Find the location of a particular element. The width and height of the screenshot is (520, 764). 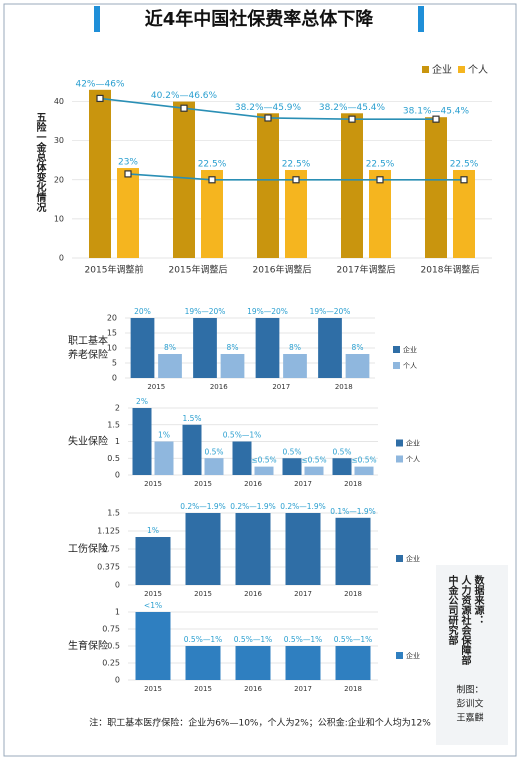

y-tick-label: 20 is located at coordinates (112, 318).